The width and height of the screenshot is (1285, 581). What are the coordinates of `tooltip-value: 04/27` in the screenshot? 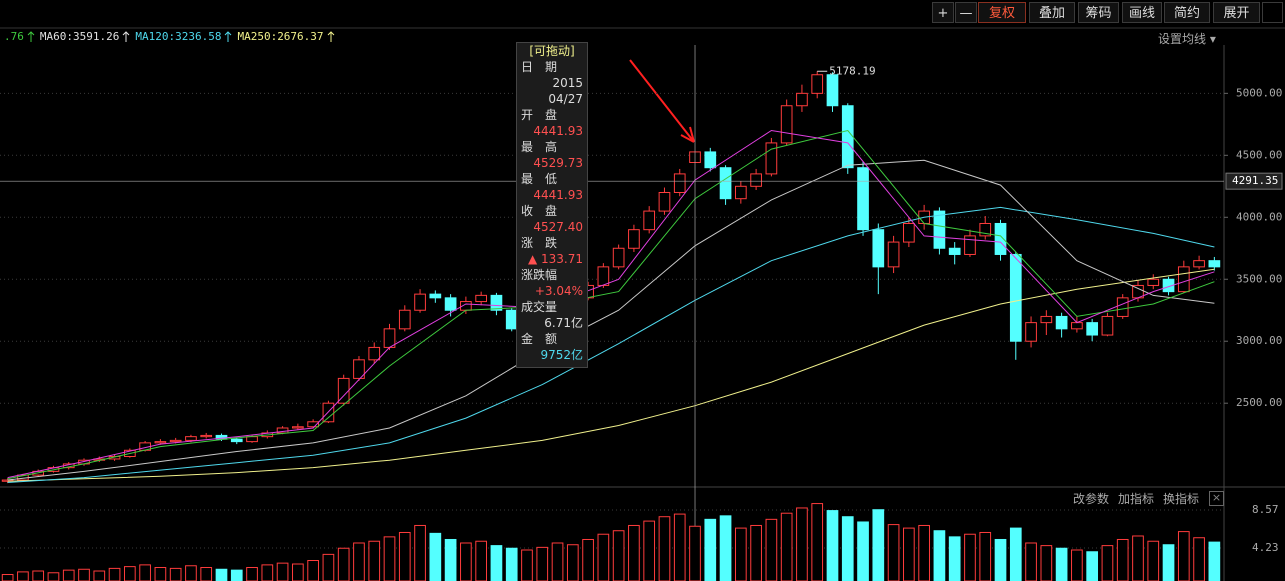 It's located at (565, 99).